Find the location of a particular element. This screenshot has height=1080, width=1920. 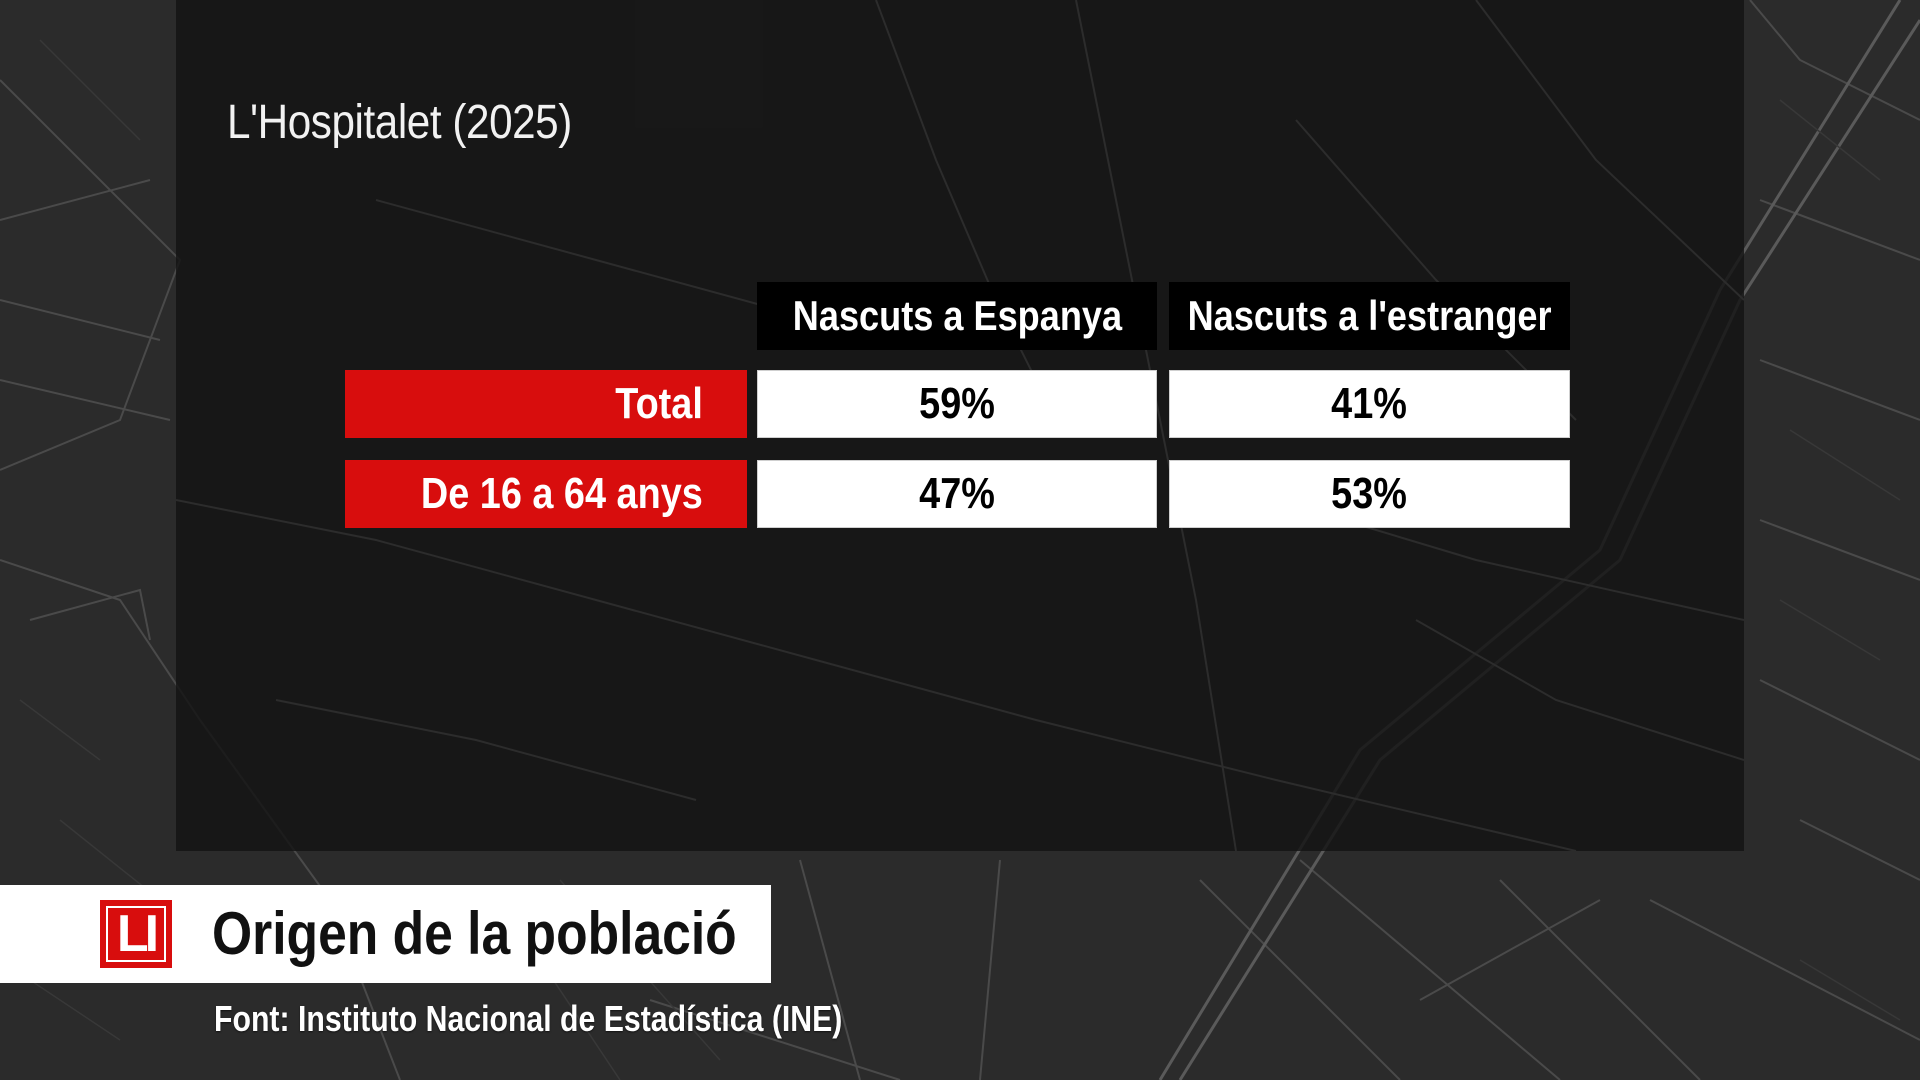

cell-value: 47% is located at coordinates (957, 493).